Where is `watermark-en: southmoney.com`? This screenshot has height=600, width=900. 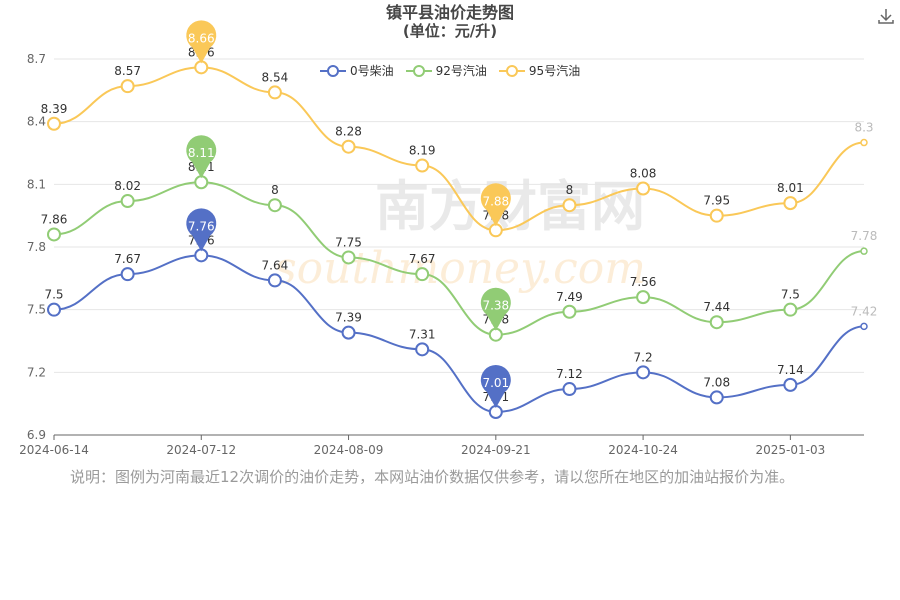
watermark-en: southmoney.com is located at coordinates (460, 268).